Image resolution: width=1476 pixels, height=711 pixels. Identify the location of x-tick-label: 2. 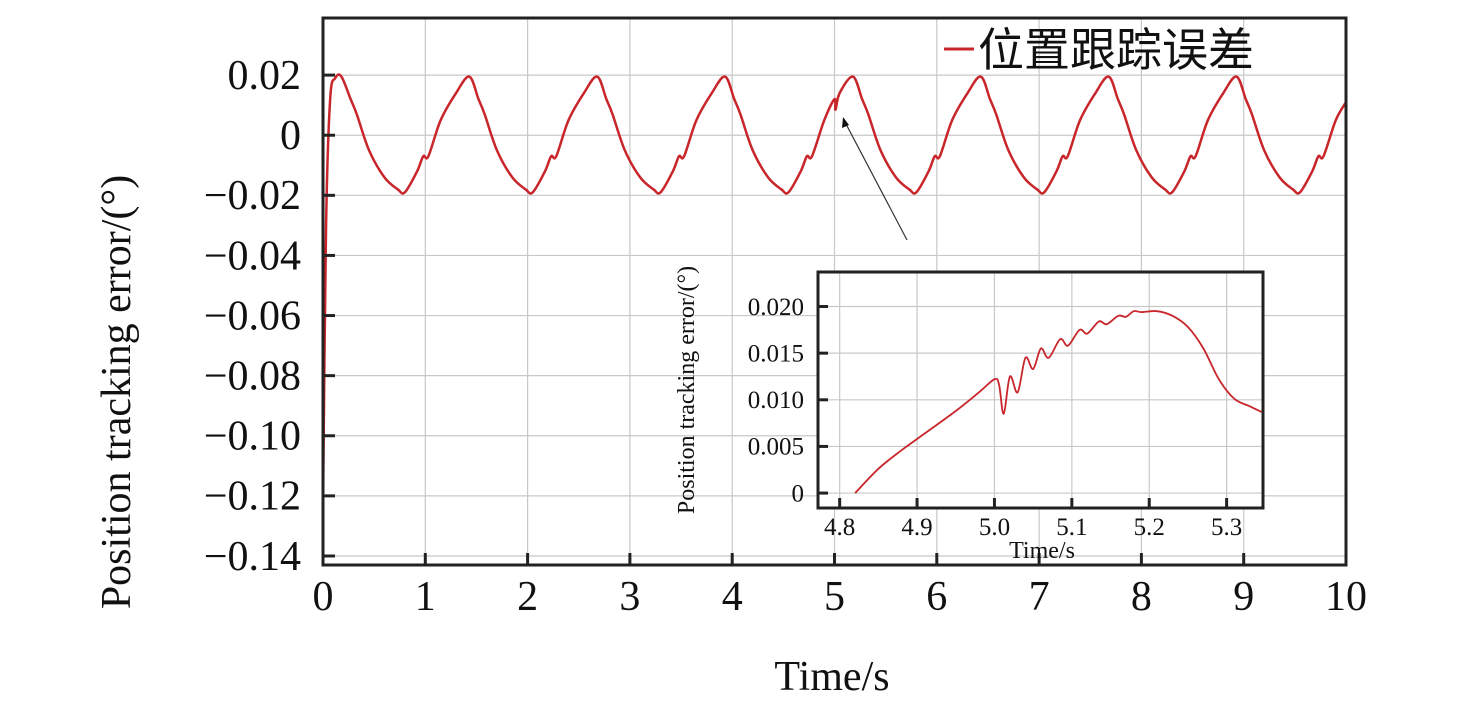
(527, 597).